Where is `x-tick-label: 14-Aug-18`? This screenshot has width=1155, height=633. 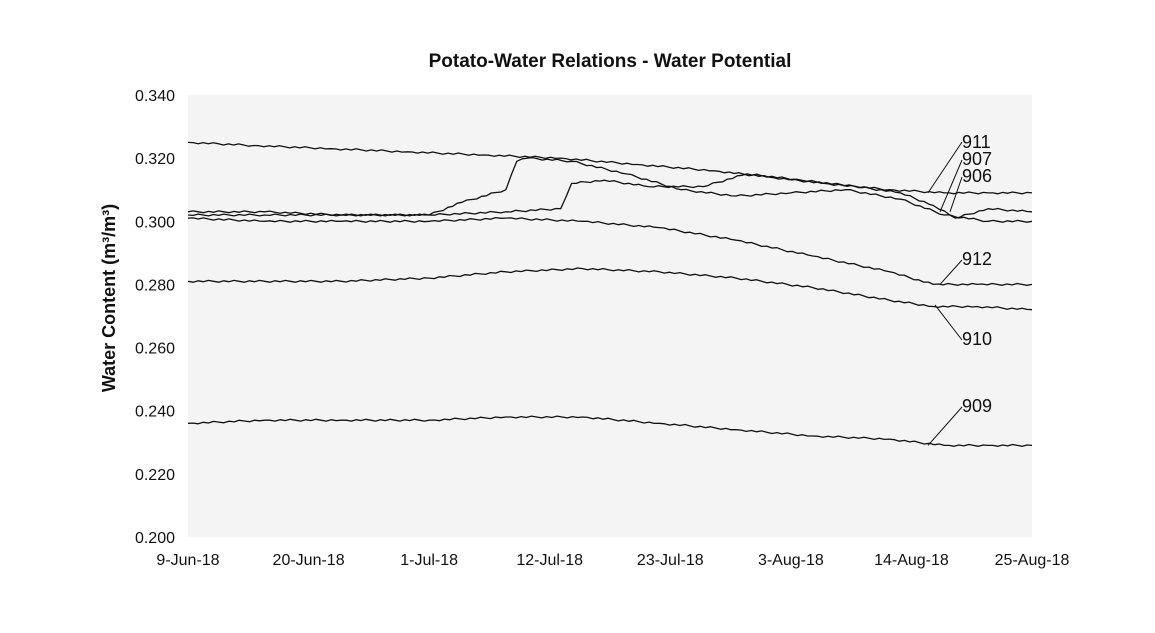 x-tick-label: 14-Aug-18 is located at coordinates (911, 560).